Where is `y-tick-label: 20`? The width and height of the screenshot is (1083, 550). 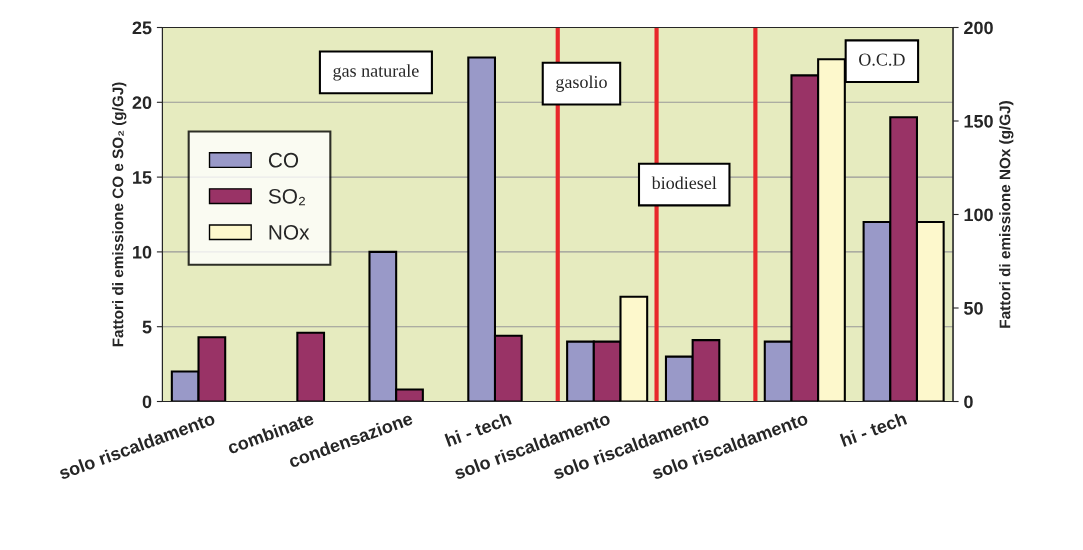
y-tick-label: 20 is located at coordinates (142, 103).